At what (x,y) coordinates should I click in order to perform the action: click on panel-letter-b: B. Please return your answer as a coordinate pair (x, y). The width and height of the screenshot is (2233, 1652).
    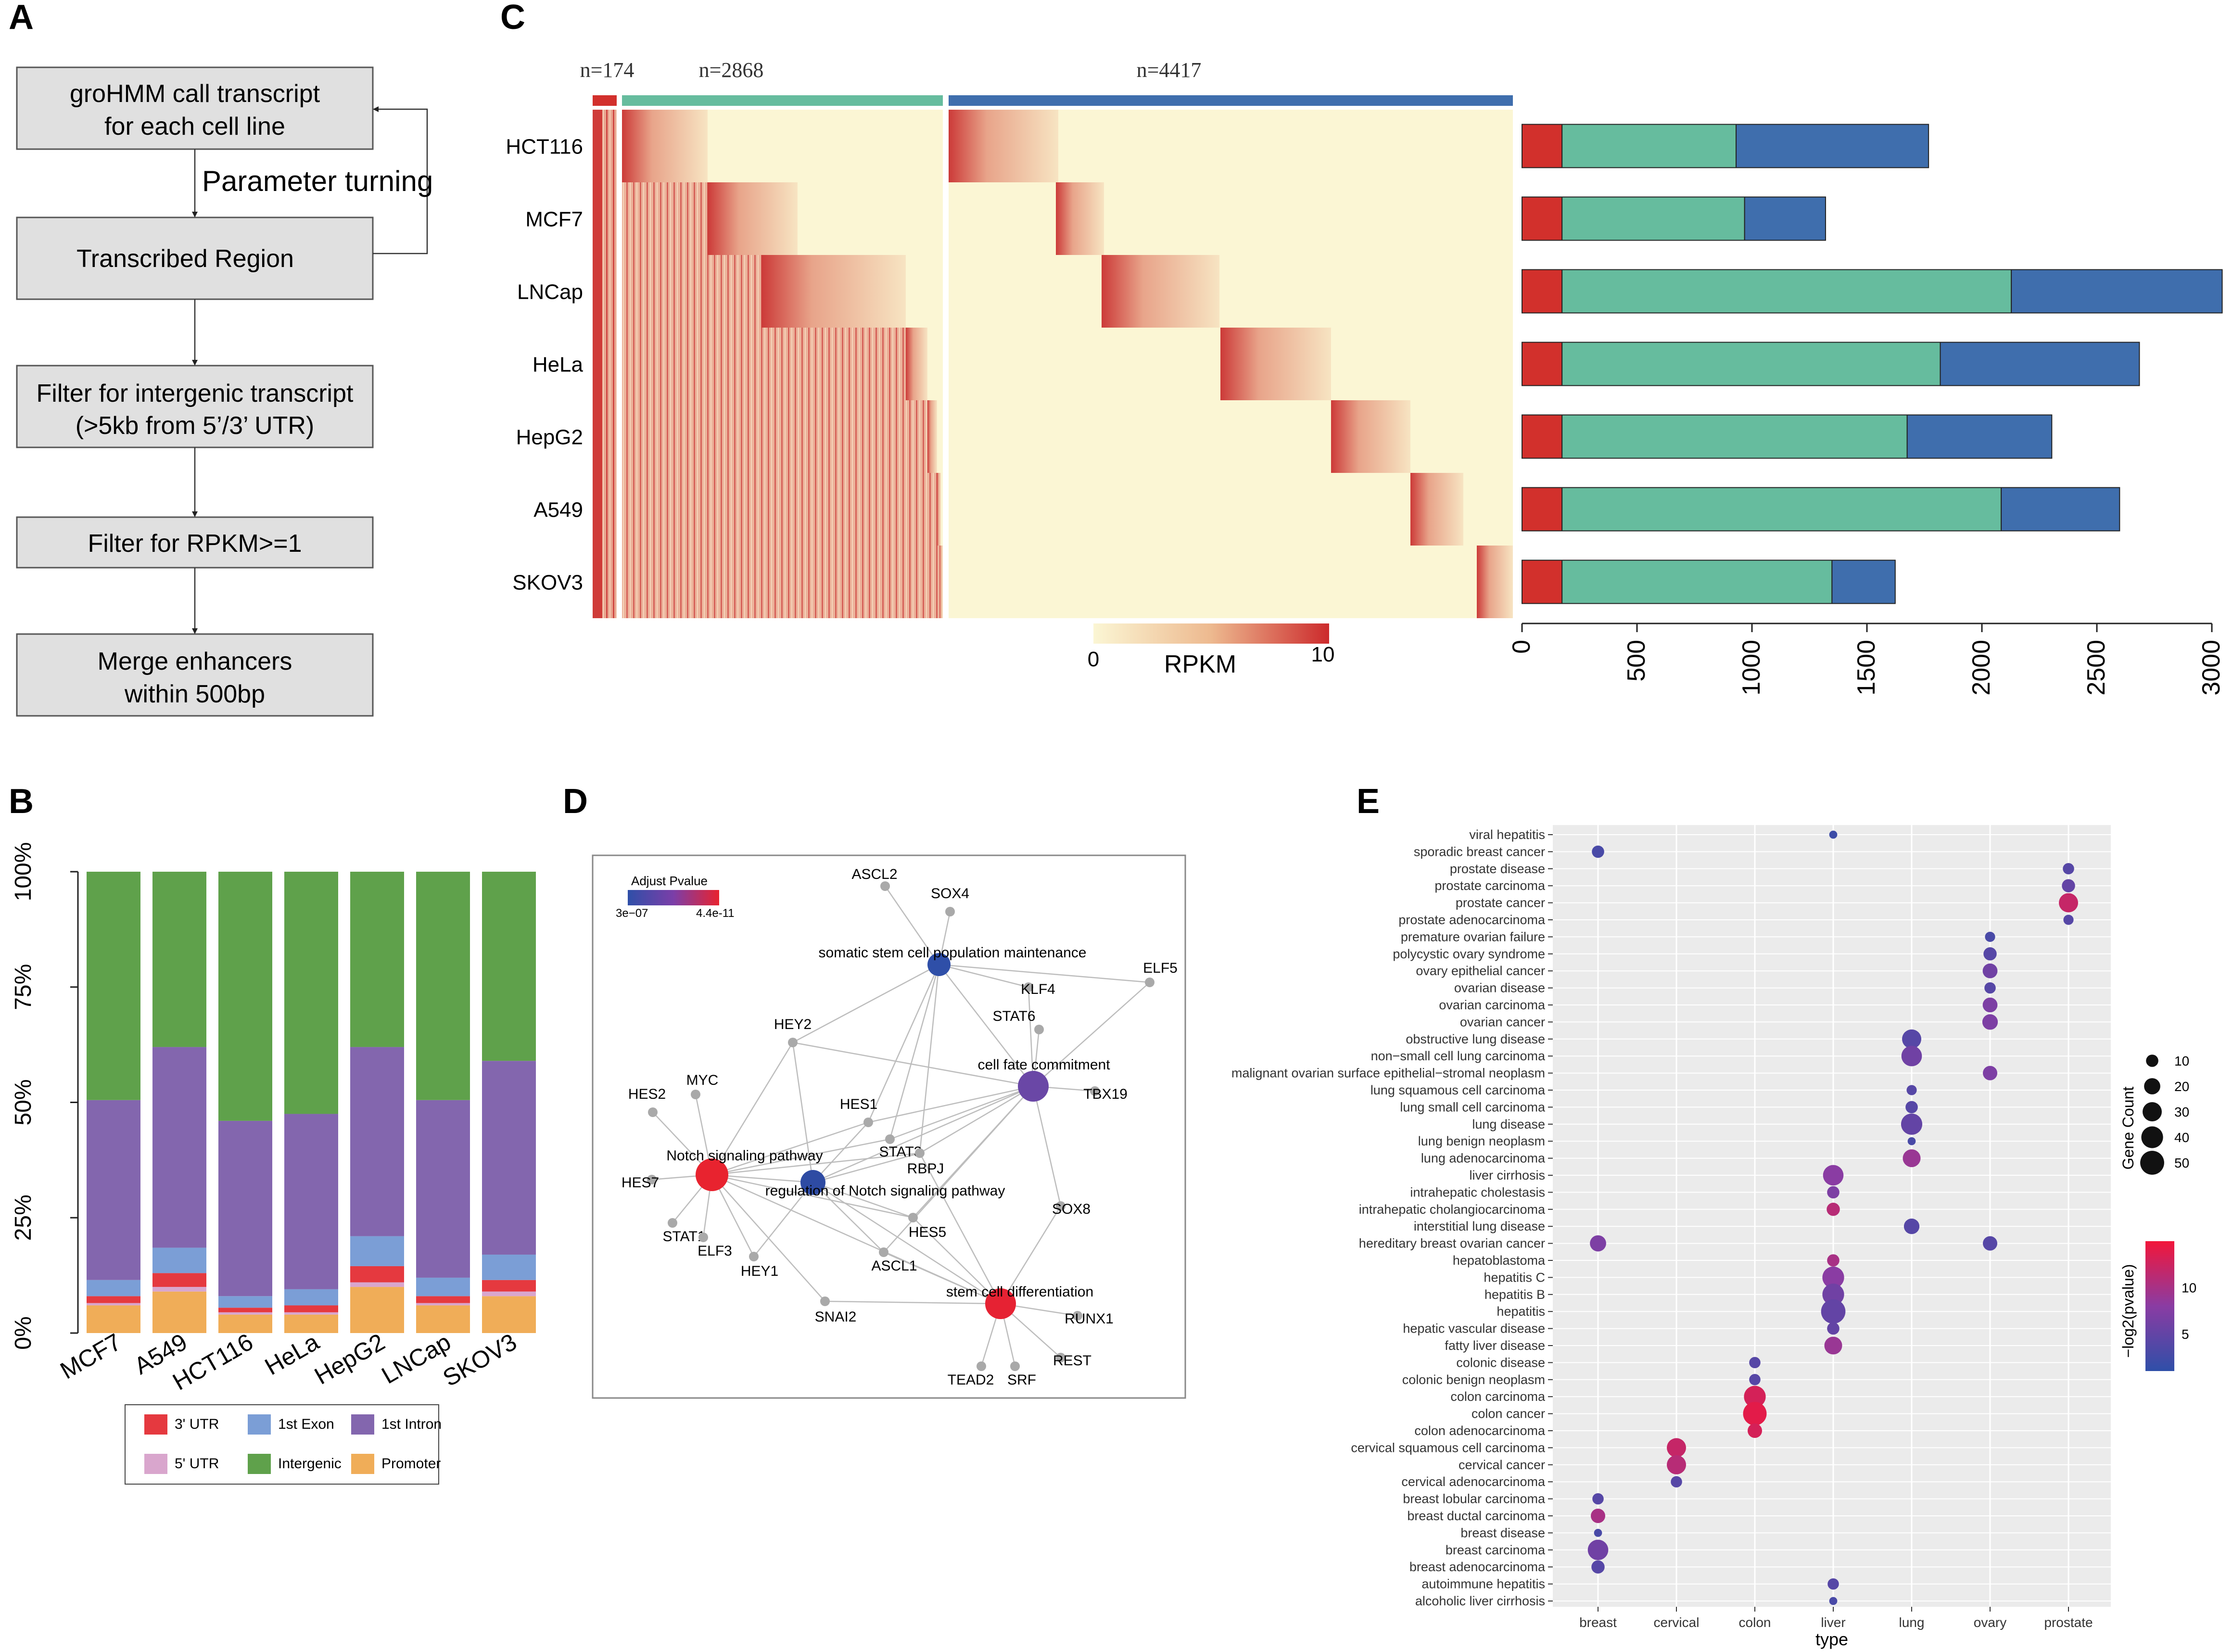
    Looking at the image, I should click on (21, 801).